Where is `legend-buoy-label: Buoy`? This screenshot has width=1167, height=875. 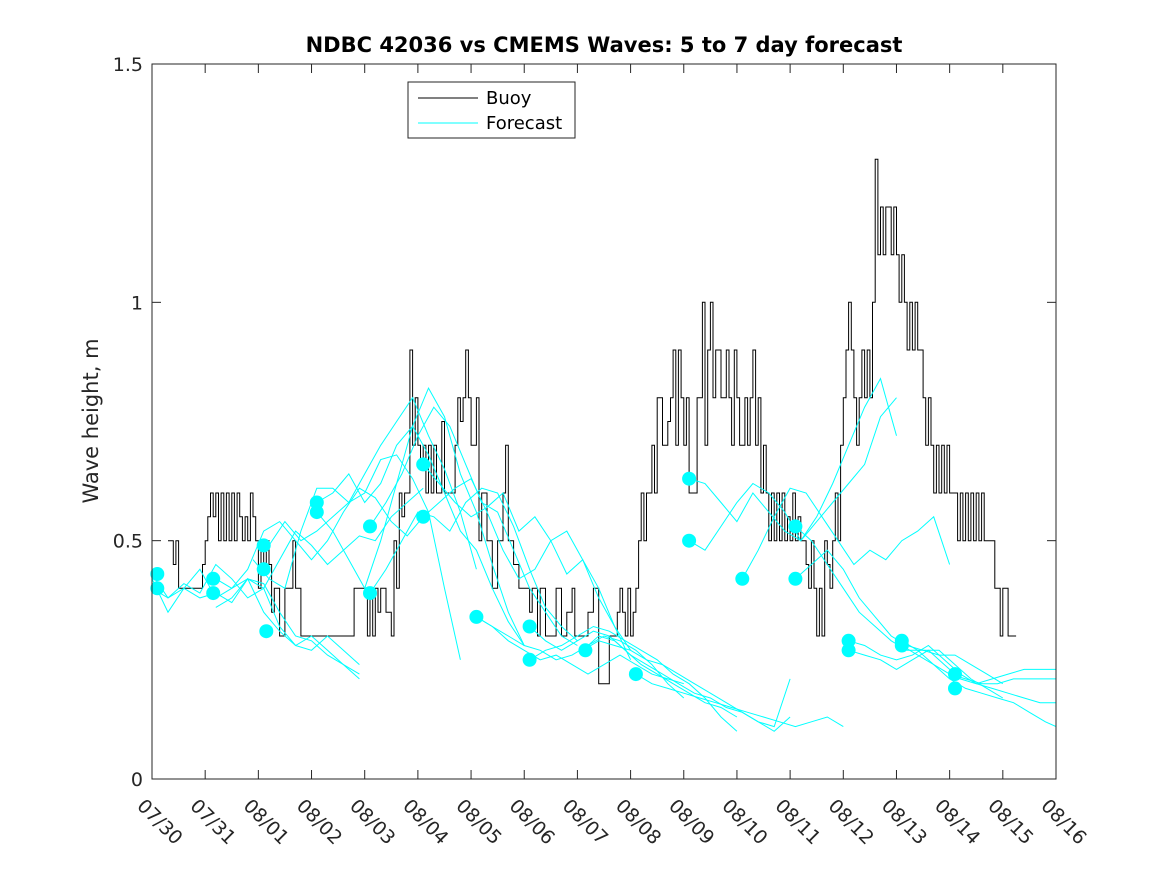 legend-buoy-label: Buoy is located at coordinates (509, 98).